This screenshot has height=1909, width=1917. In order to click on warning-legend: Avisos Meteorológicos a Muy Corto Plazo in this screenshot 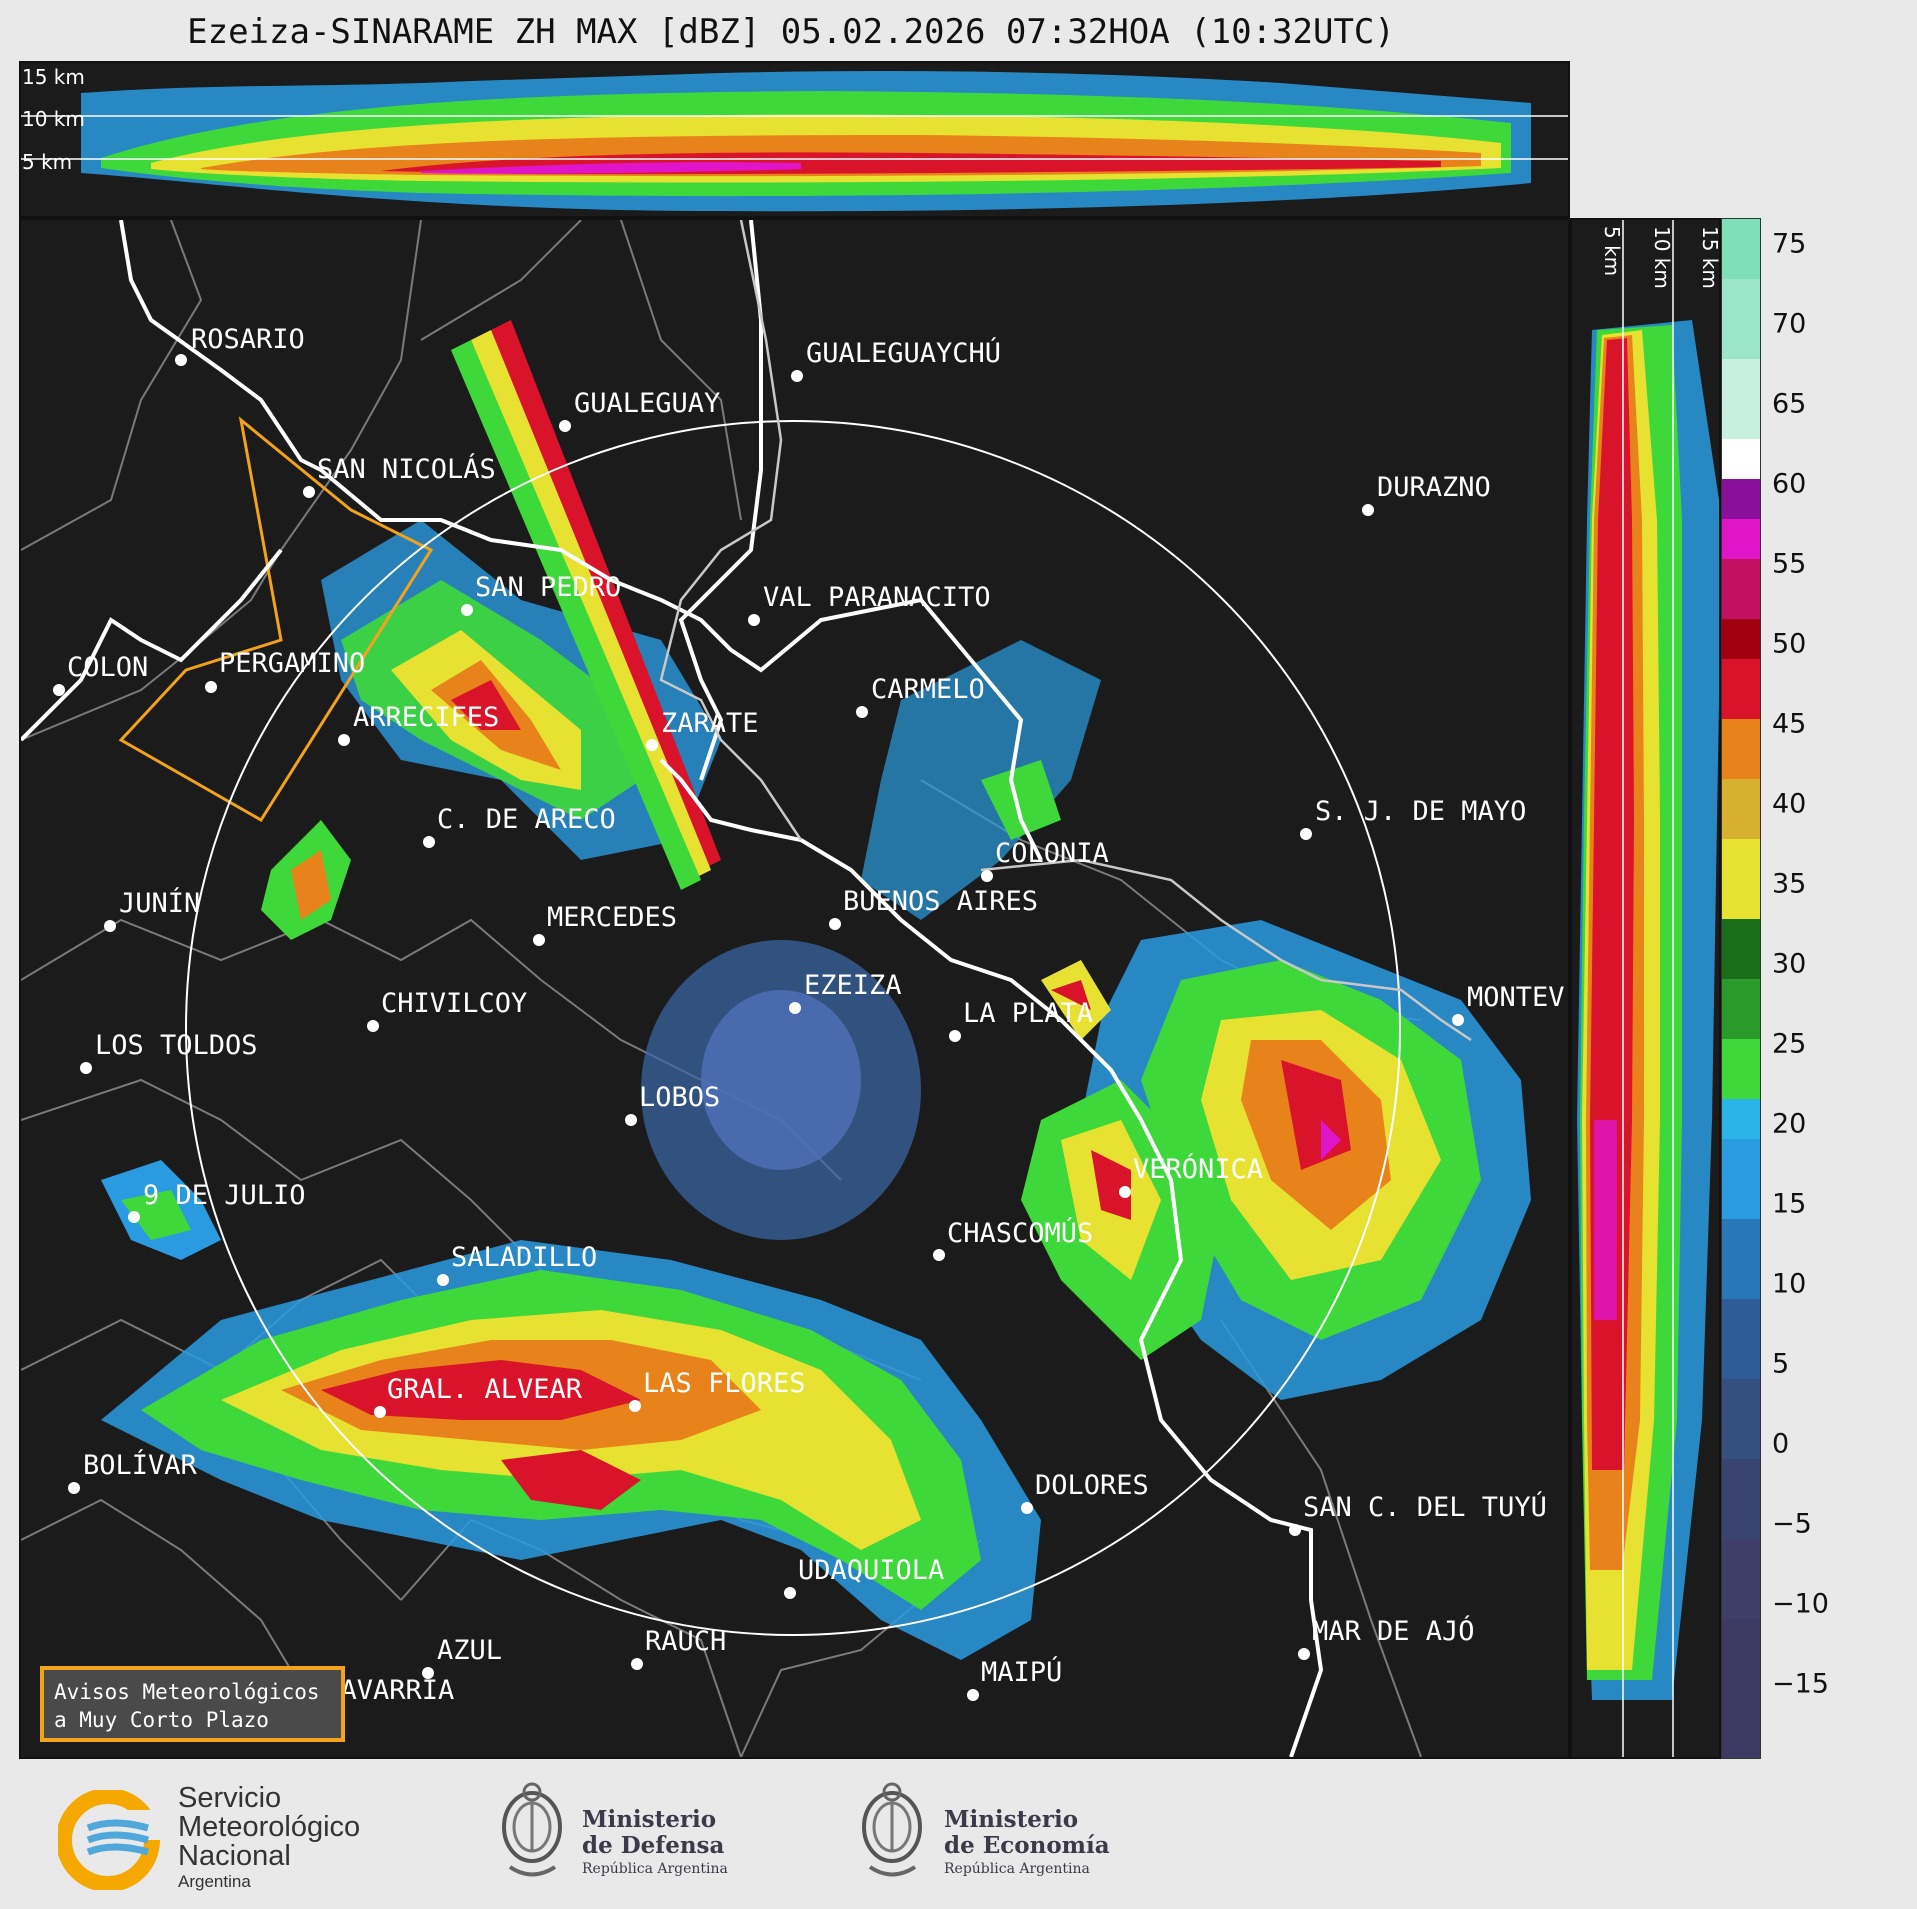, I will do `click(192, 1704)`.